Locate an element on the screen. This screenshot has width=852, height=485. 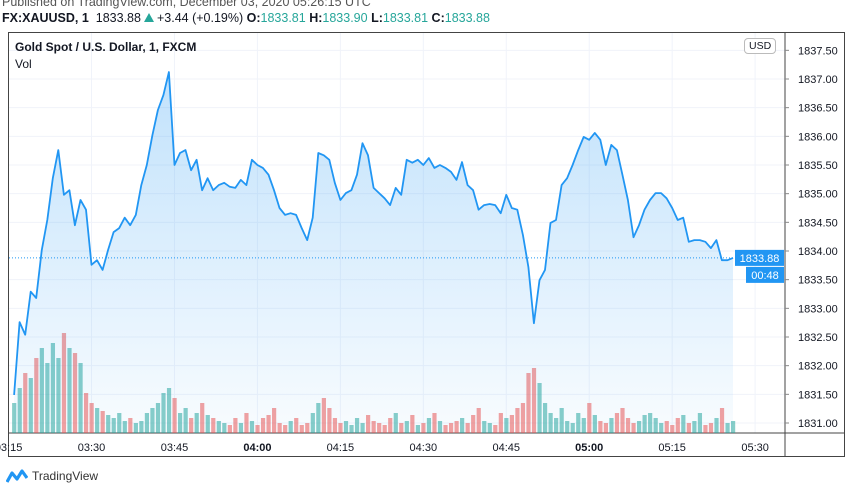
tradingview-logo-icon is located at coordinates (17, 476).